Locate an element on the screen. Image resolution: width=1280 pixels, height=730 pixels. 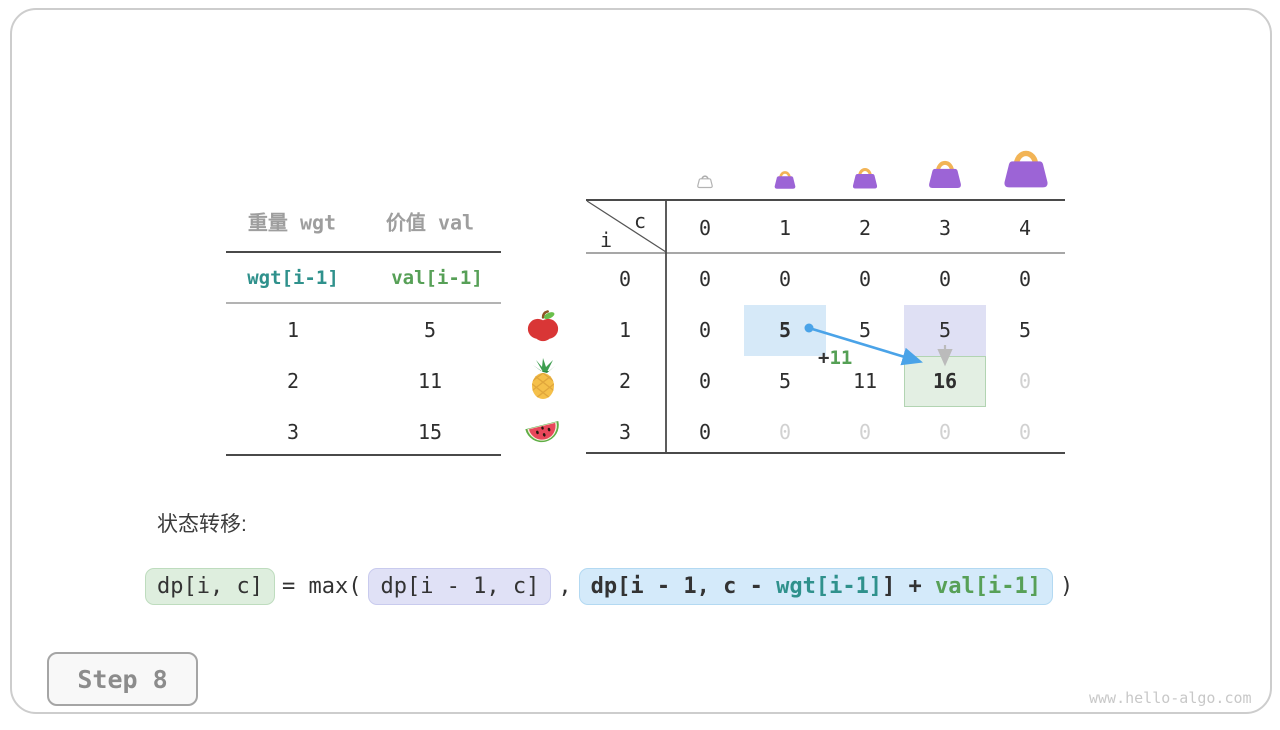
dp-row-header: 0 is located at coordinates (625, 279).